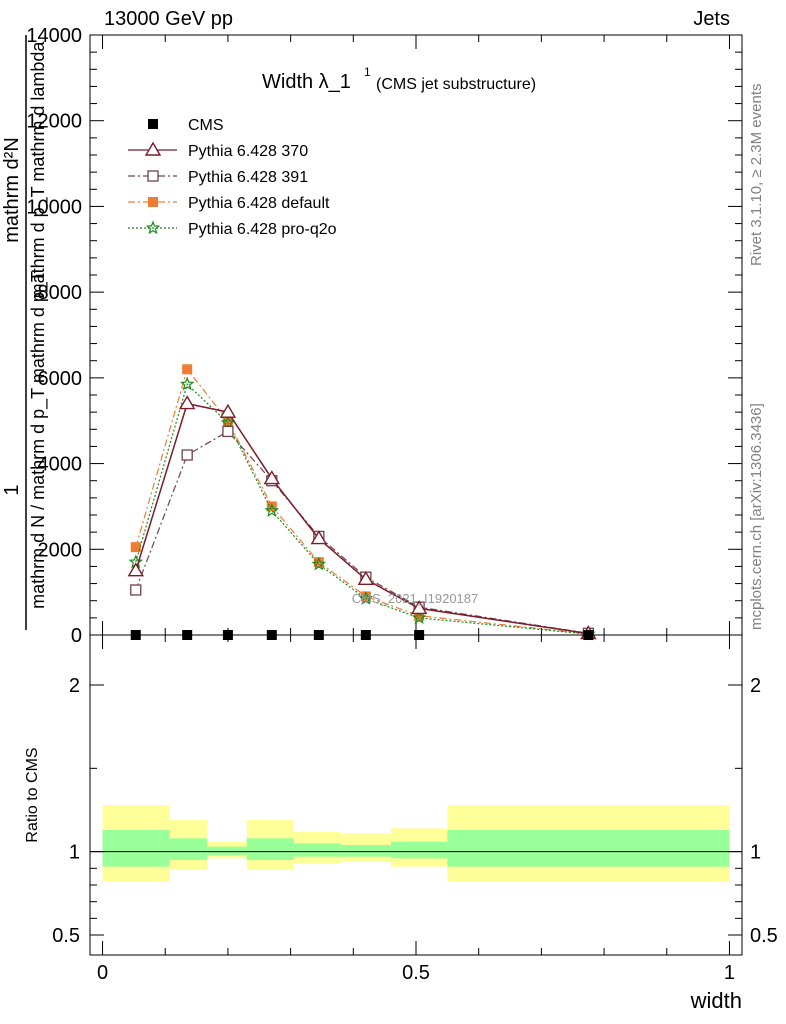 Image resolution: width=786 pixels, height=1024 pixels. I want to click on legend-item: Pythia 6.428 pro-q2o, so click(232, 229).